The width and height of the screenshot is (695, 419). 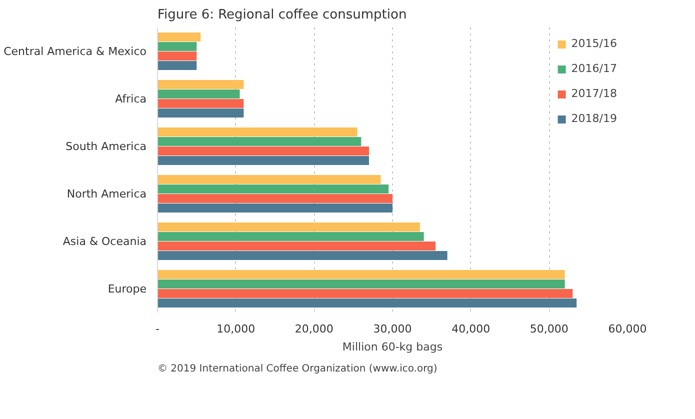 What do you see at coordinates (471, 329) in the screenshot?
I see `x-tick-label: 40,000` at bounding box center [471, 329].